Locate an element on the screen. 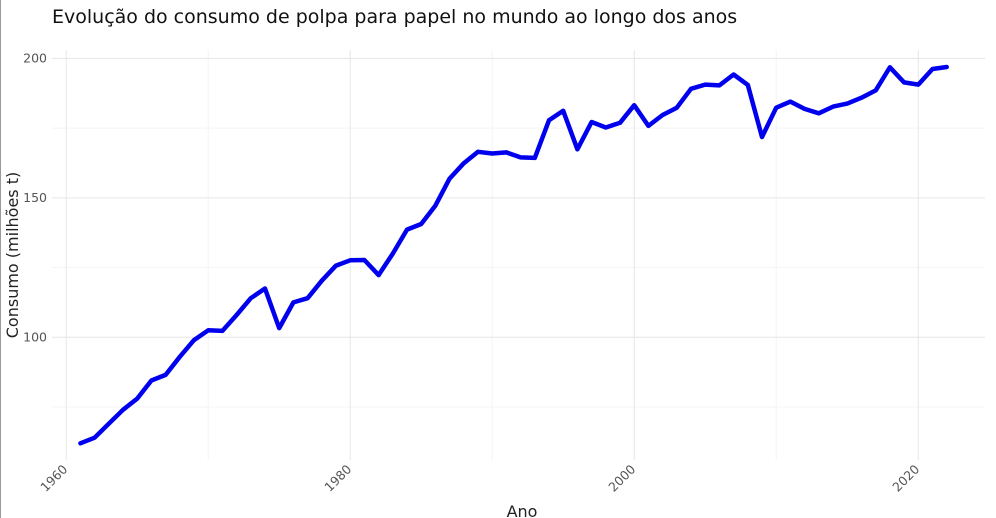 This screenshot has height=518, width=996. x-tick-label: 1960 is located at coordinates (53, 477).